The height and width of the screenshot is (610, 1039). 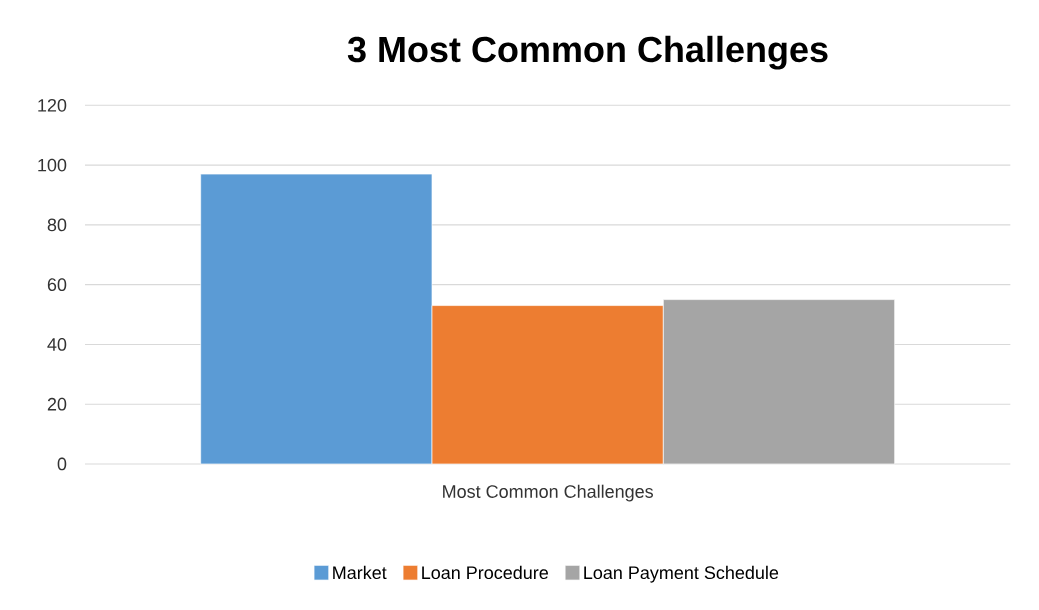 I want to click on x-tick-label: Most Common Challenges, so click(x=548, y=493).